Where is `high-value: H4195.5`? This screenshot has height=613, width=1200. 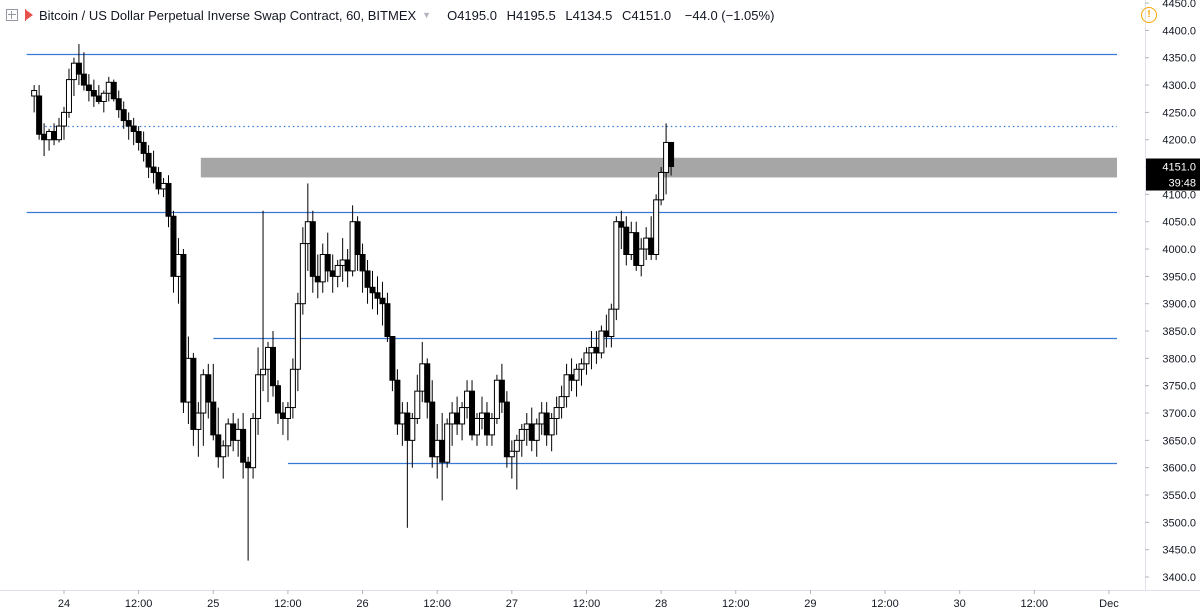 high-value: H4195.5 is located at coordinates (531, 15).